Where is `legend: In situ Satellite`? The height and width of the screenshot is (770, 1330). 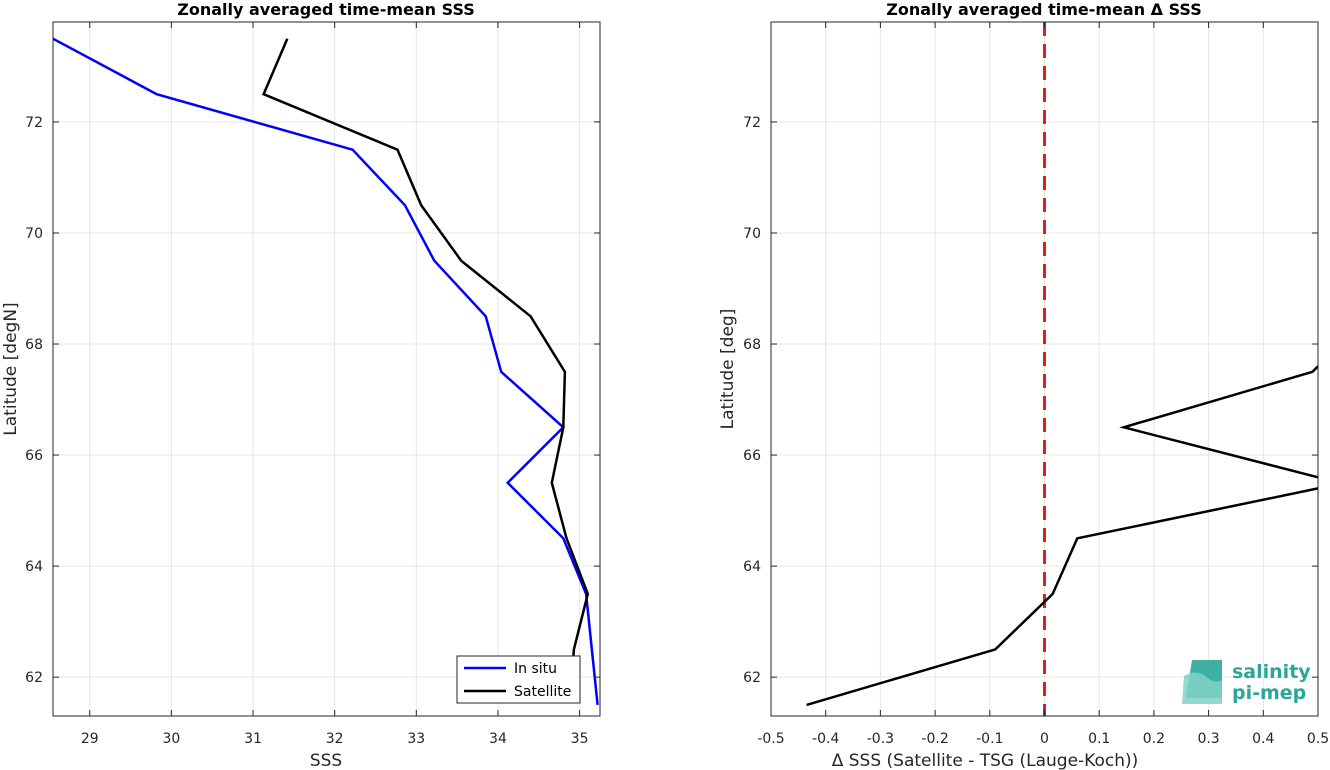
legend: In situ Satellite is located at coordinates (518, 679).